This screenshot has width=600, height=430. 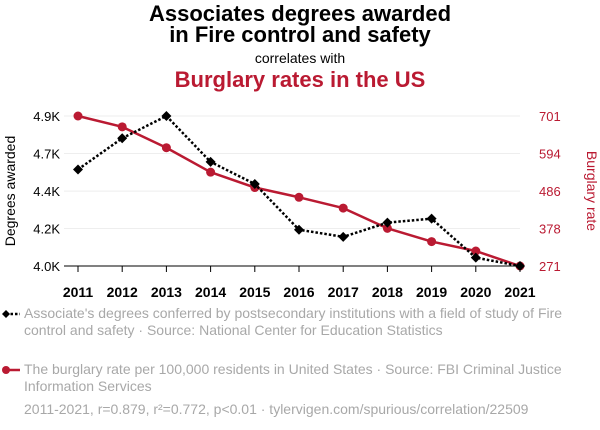 What do you see at coordinates (475, 292) in the screenshot?
I see `x-tick-label-2020: 2020` at bounding box center [475, 292].